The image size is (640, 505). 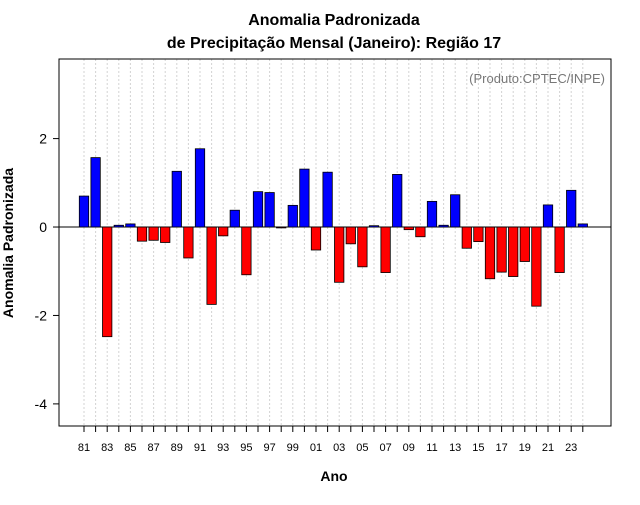 I want to click on bar-1983, so click(x=107, y=282).